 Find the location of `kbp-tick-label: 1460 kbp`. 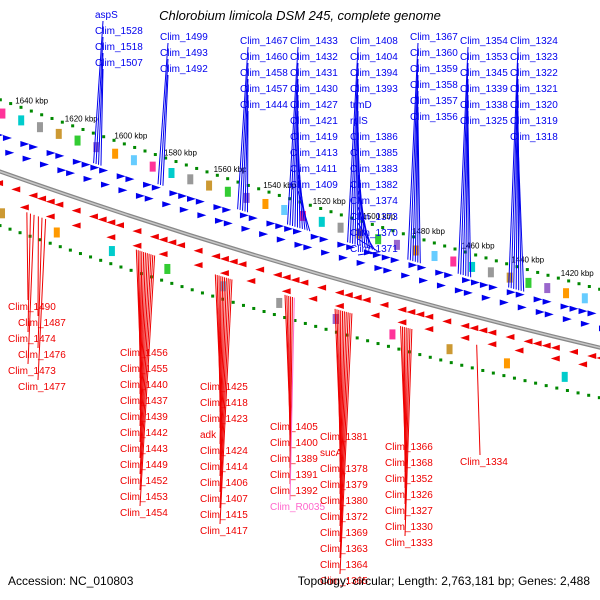

kbp-tick-label: 1460 kbp is located at coordinates (478, 245).